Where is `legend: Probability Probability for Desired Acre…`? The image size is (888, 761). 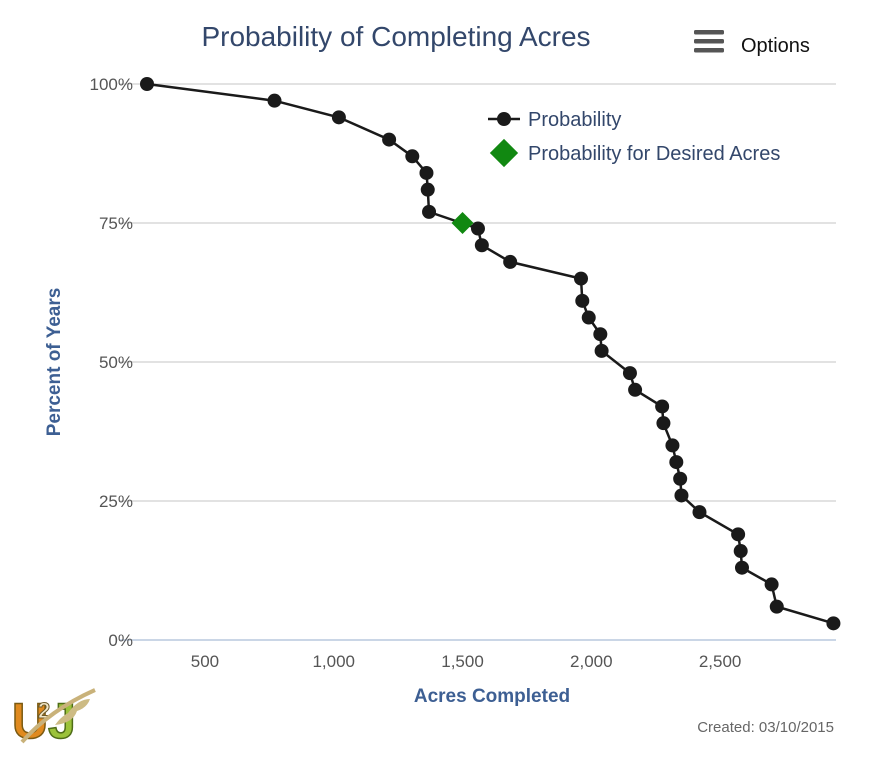 legend: Probability Probability for Desired Acre… is located at coordinates (634, 138).